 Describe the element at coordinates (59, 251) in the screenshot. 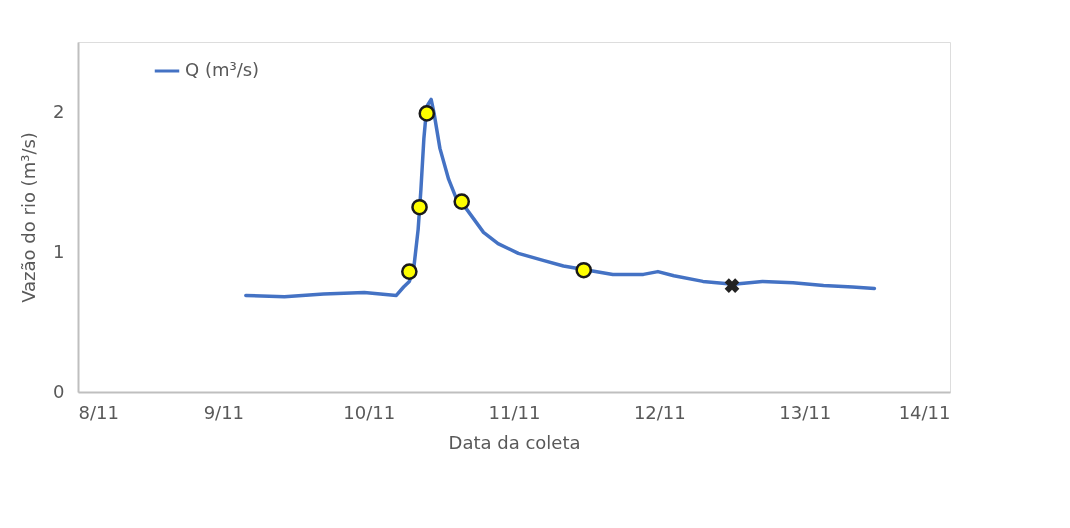

I see `y-tick-label: 1` at that location.